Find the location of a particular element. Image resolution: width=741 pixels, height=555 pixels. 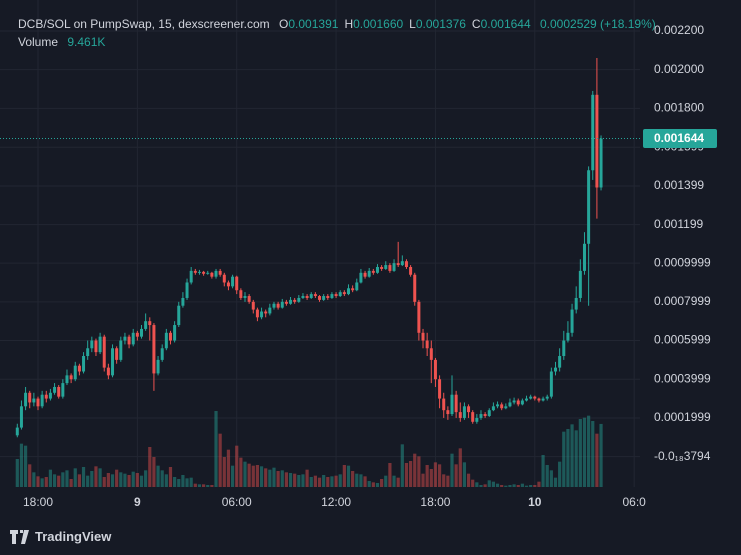

x-tick-label: 06:00 is located at coordinates (237, 502).